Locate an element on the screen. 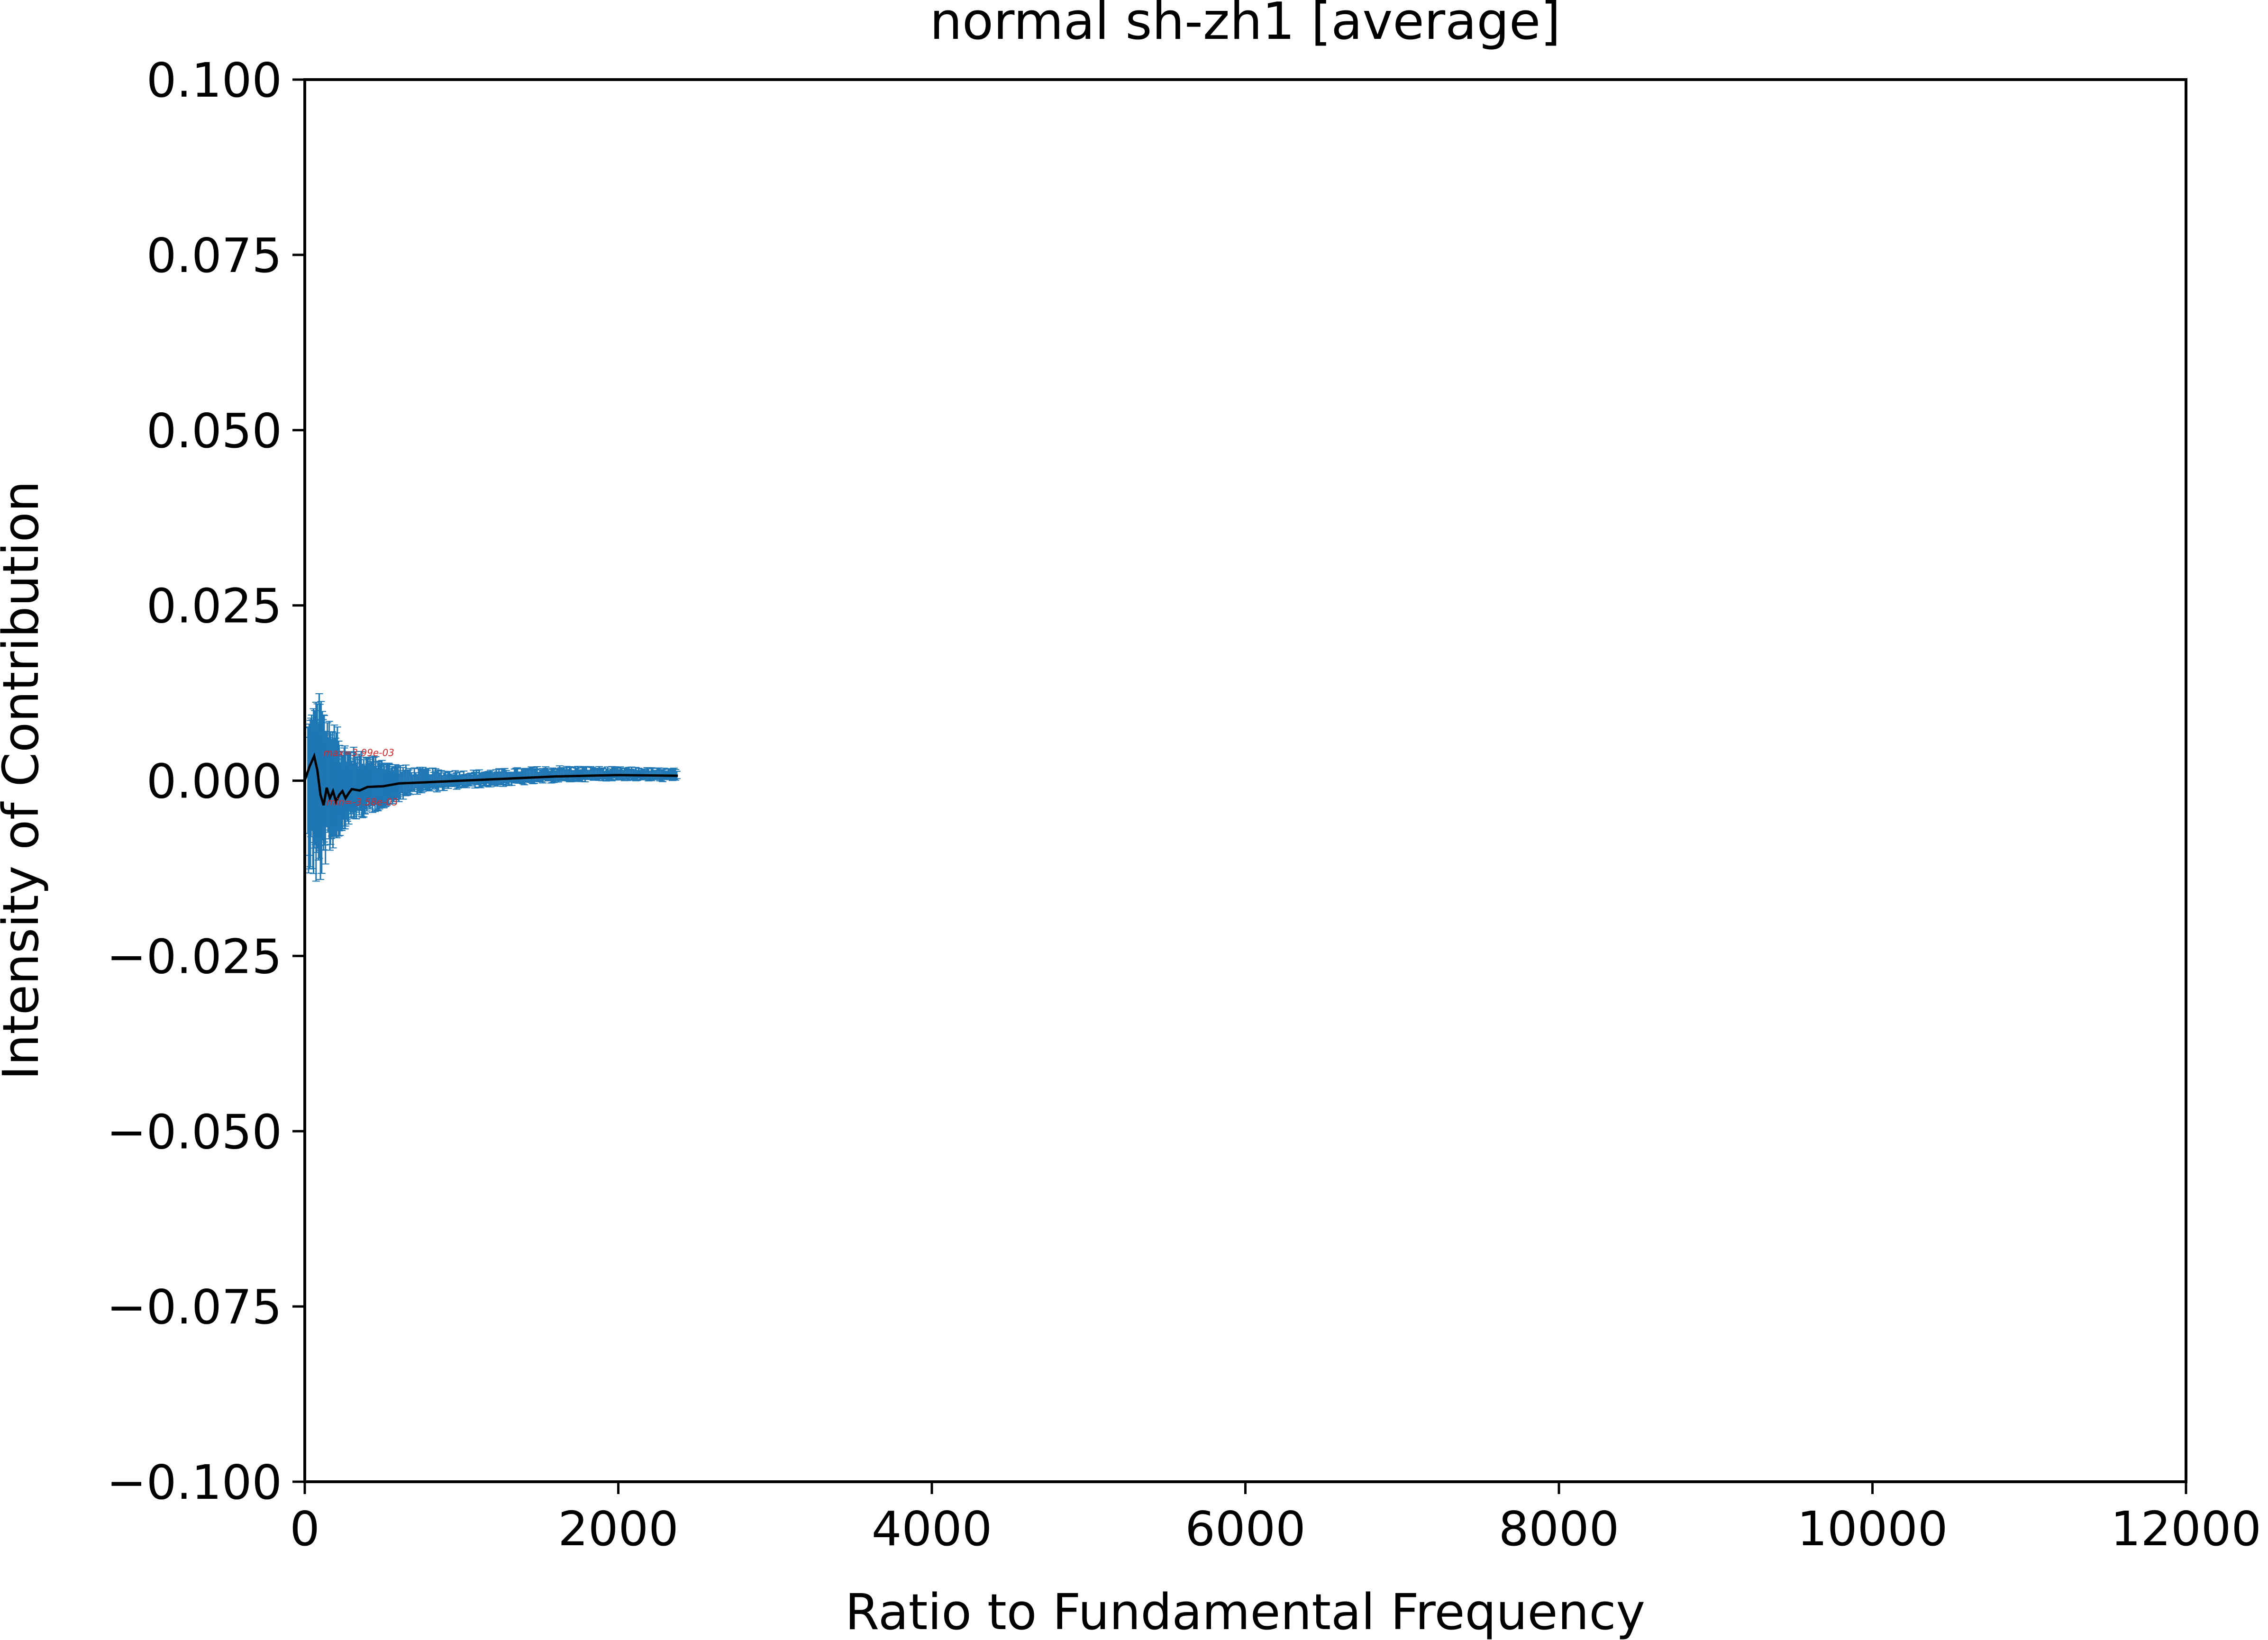  y-tick-label: −0.075 is located at coordinates (195, 1307).